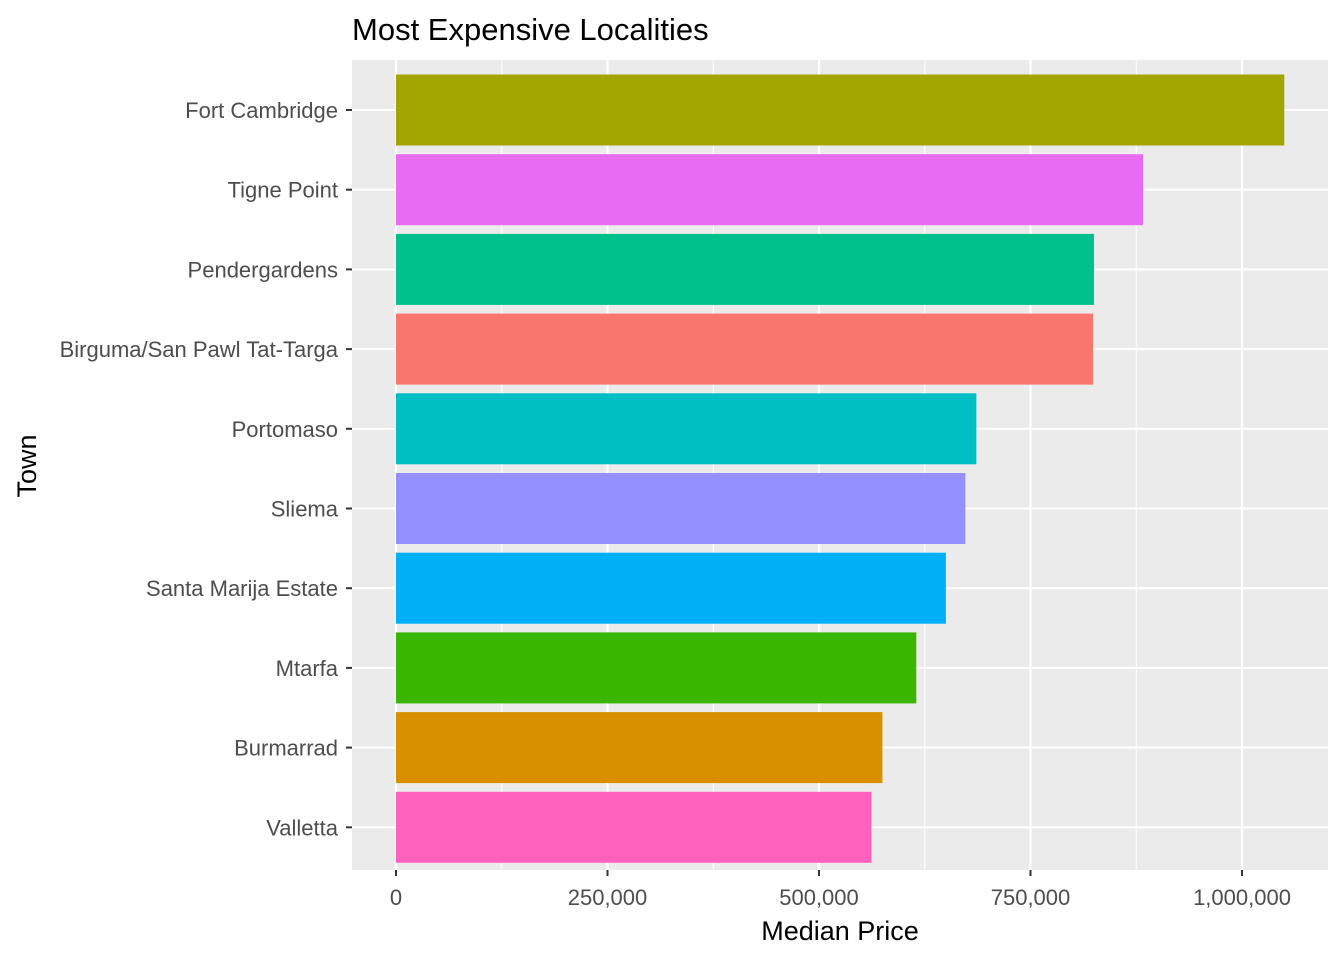 This screenshot has height=960, width=1344. I want to click on x-tick-label: 500,000, so click(819, 897).